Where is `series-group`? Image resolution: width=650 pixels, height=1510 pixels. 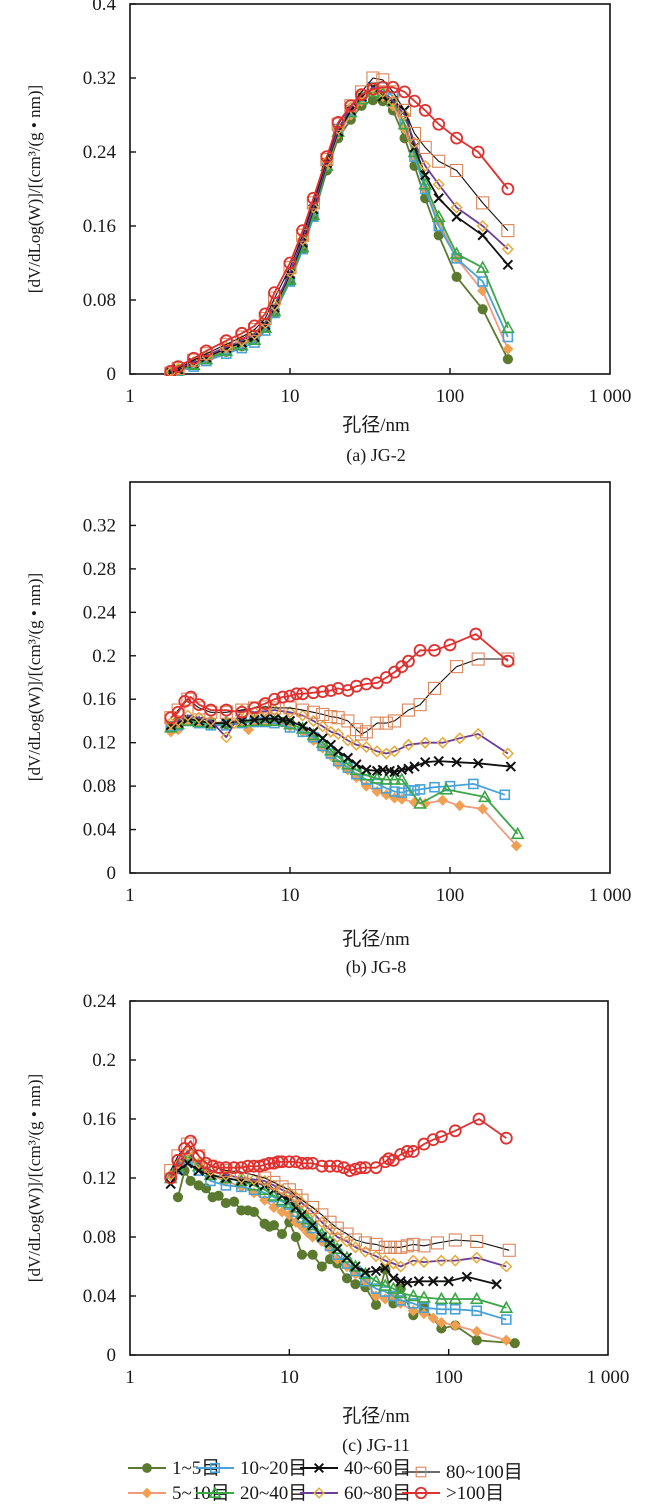
series-group is located at coordinates (344, 739).